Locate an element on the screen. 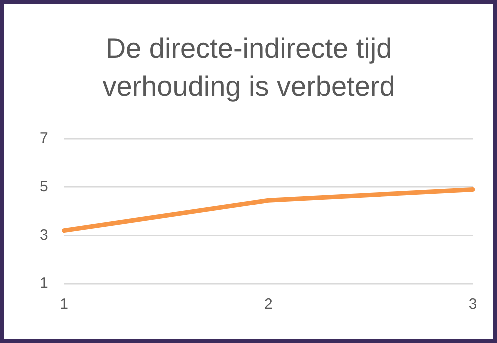 This screenshot has height=343, width=497. y-tick-label: 3 is located at coordinates (44, 235).